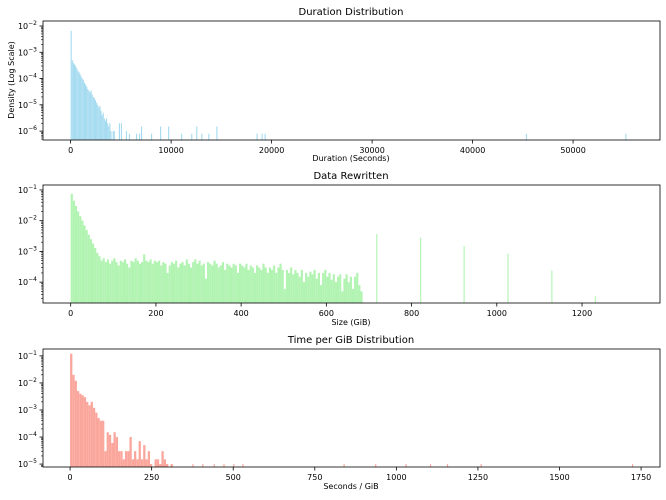 Image resolution: width=666 pixels, height=500 pixels. I want to click on x-tick-label: 1200, so click(582, 313).